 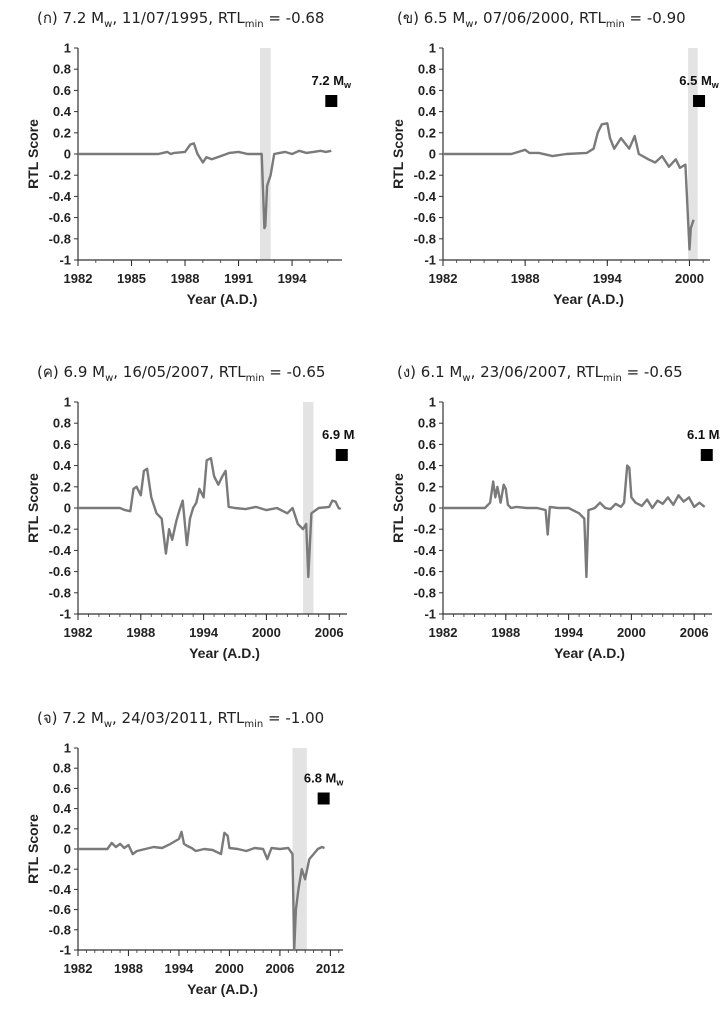 I want to click on title-text: = -0.68, so click(x=294, y=18).